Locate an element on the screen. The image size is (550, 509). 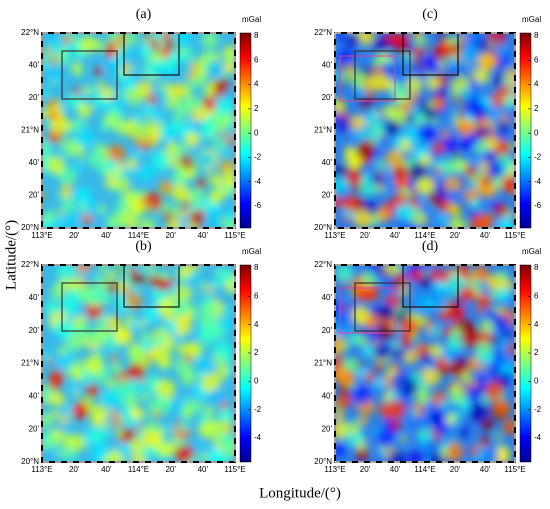
lat-tick-label: 22°N is located at coordinates (30, 32).